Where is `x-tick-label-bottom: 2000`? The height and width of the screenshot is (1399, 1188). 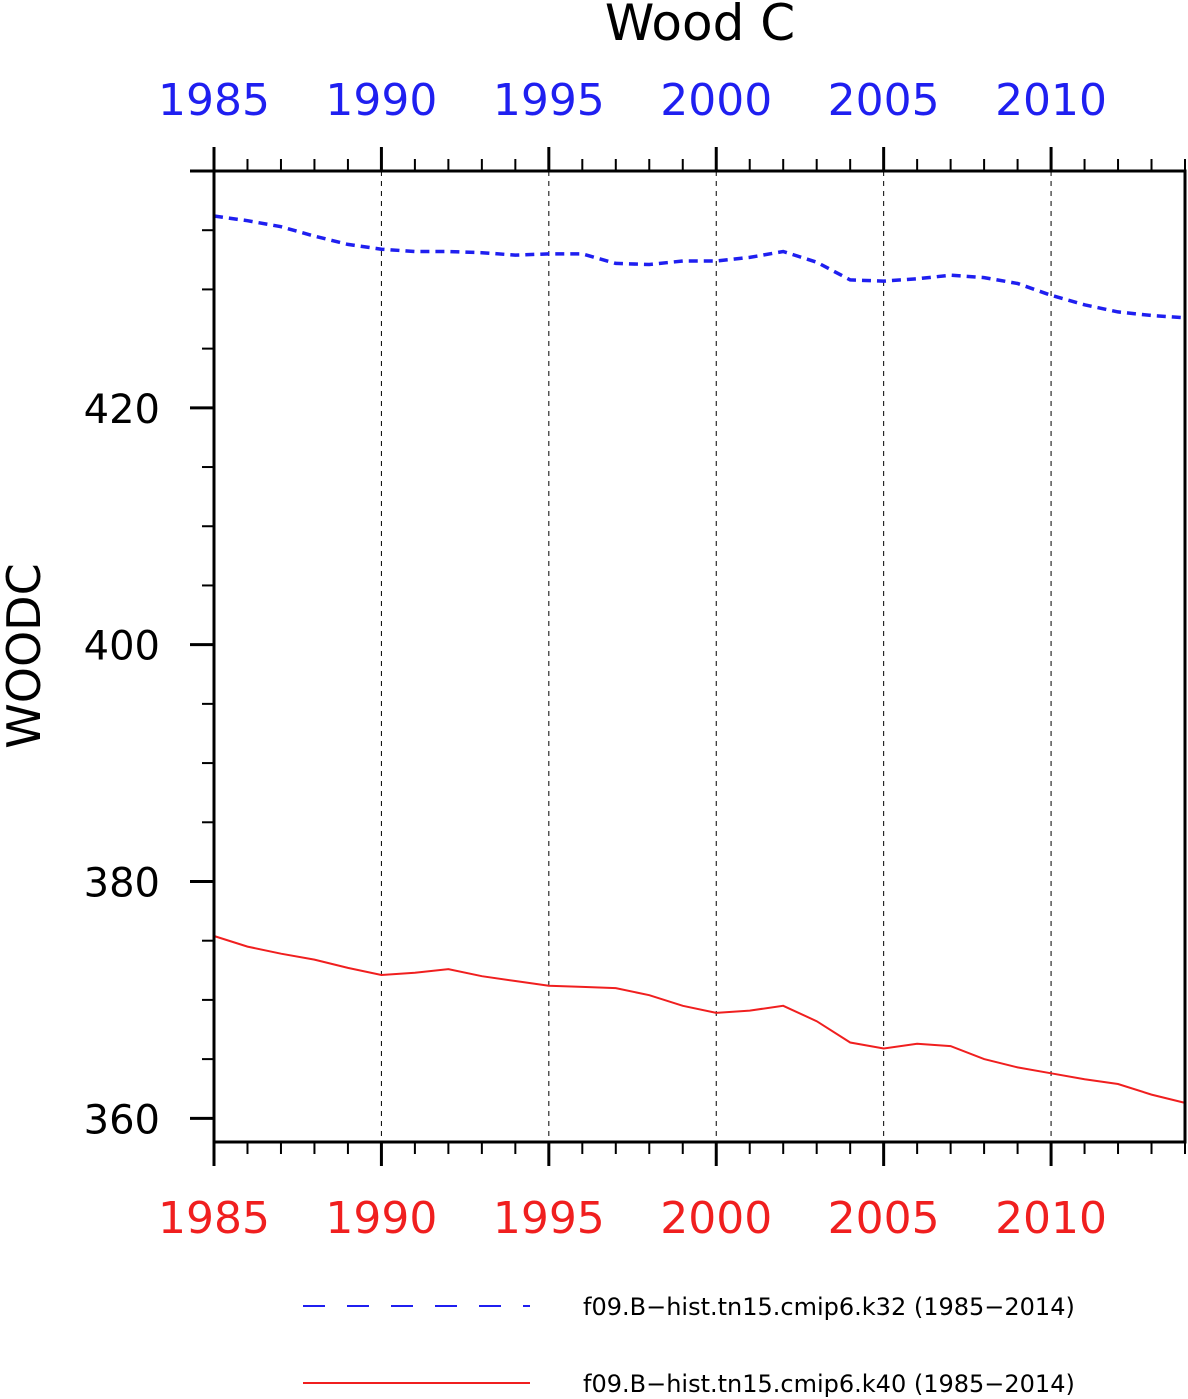 x-tick-label-bottom: 2000 is located at coordinates (716, 1218).